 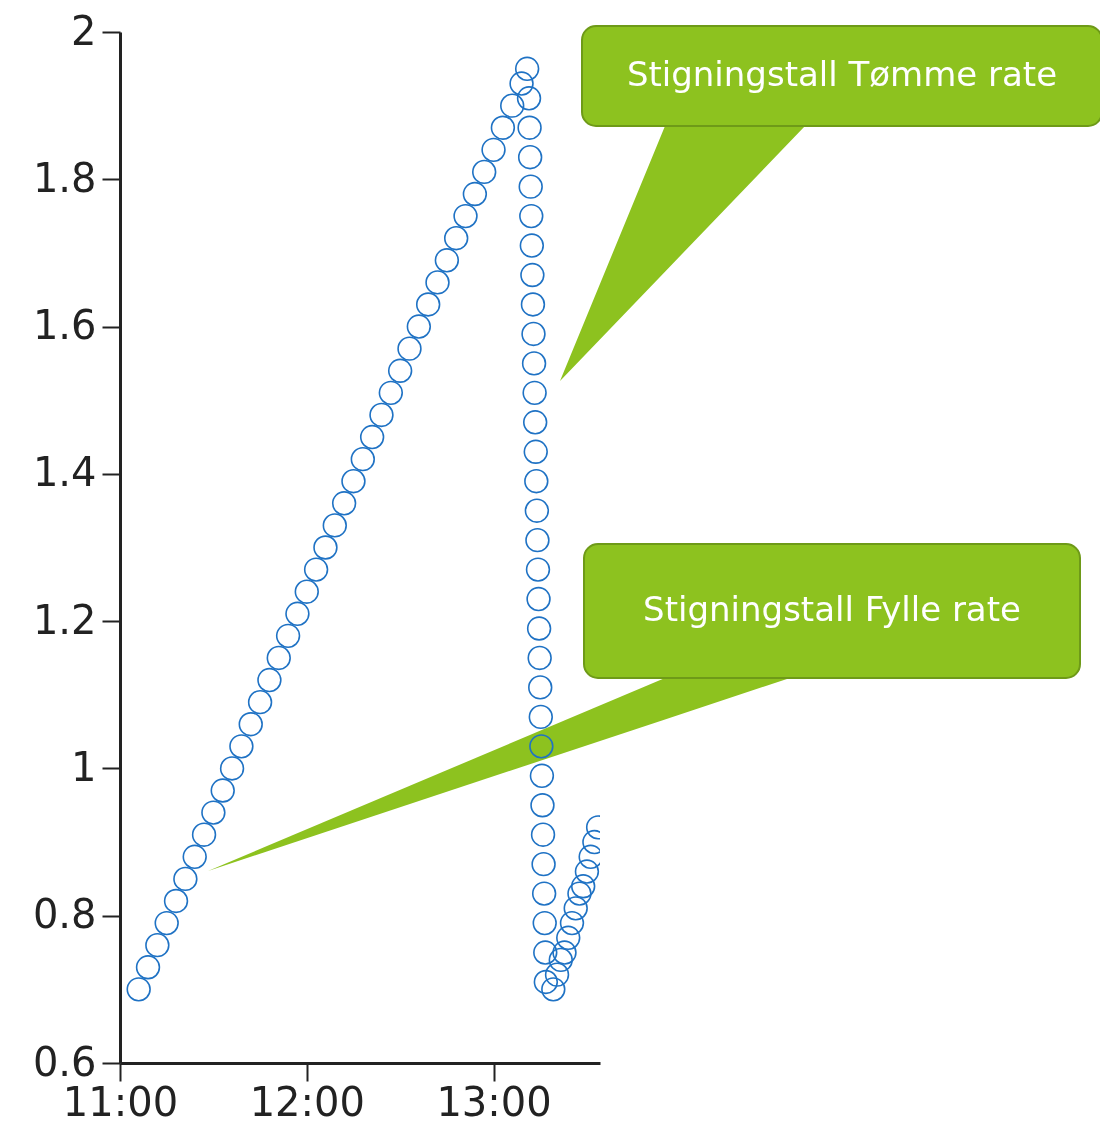 I want to click on text: Stigningstall Fylle rate, so click(x=832, y=609).